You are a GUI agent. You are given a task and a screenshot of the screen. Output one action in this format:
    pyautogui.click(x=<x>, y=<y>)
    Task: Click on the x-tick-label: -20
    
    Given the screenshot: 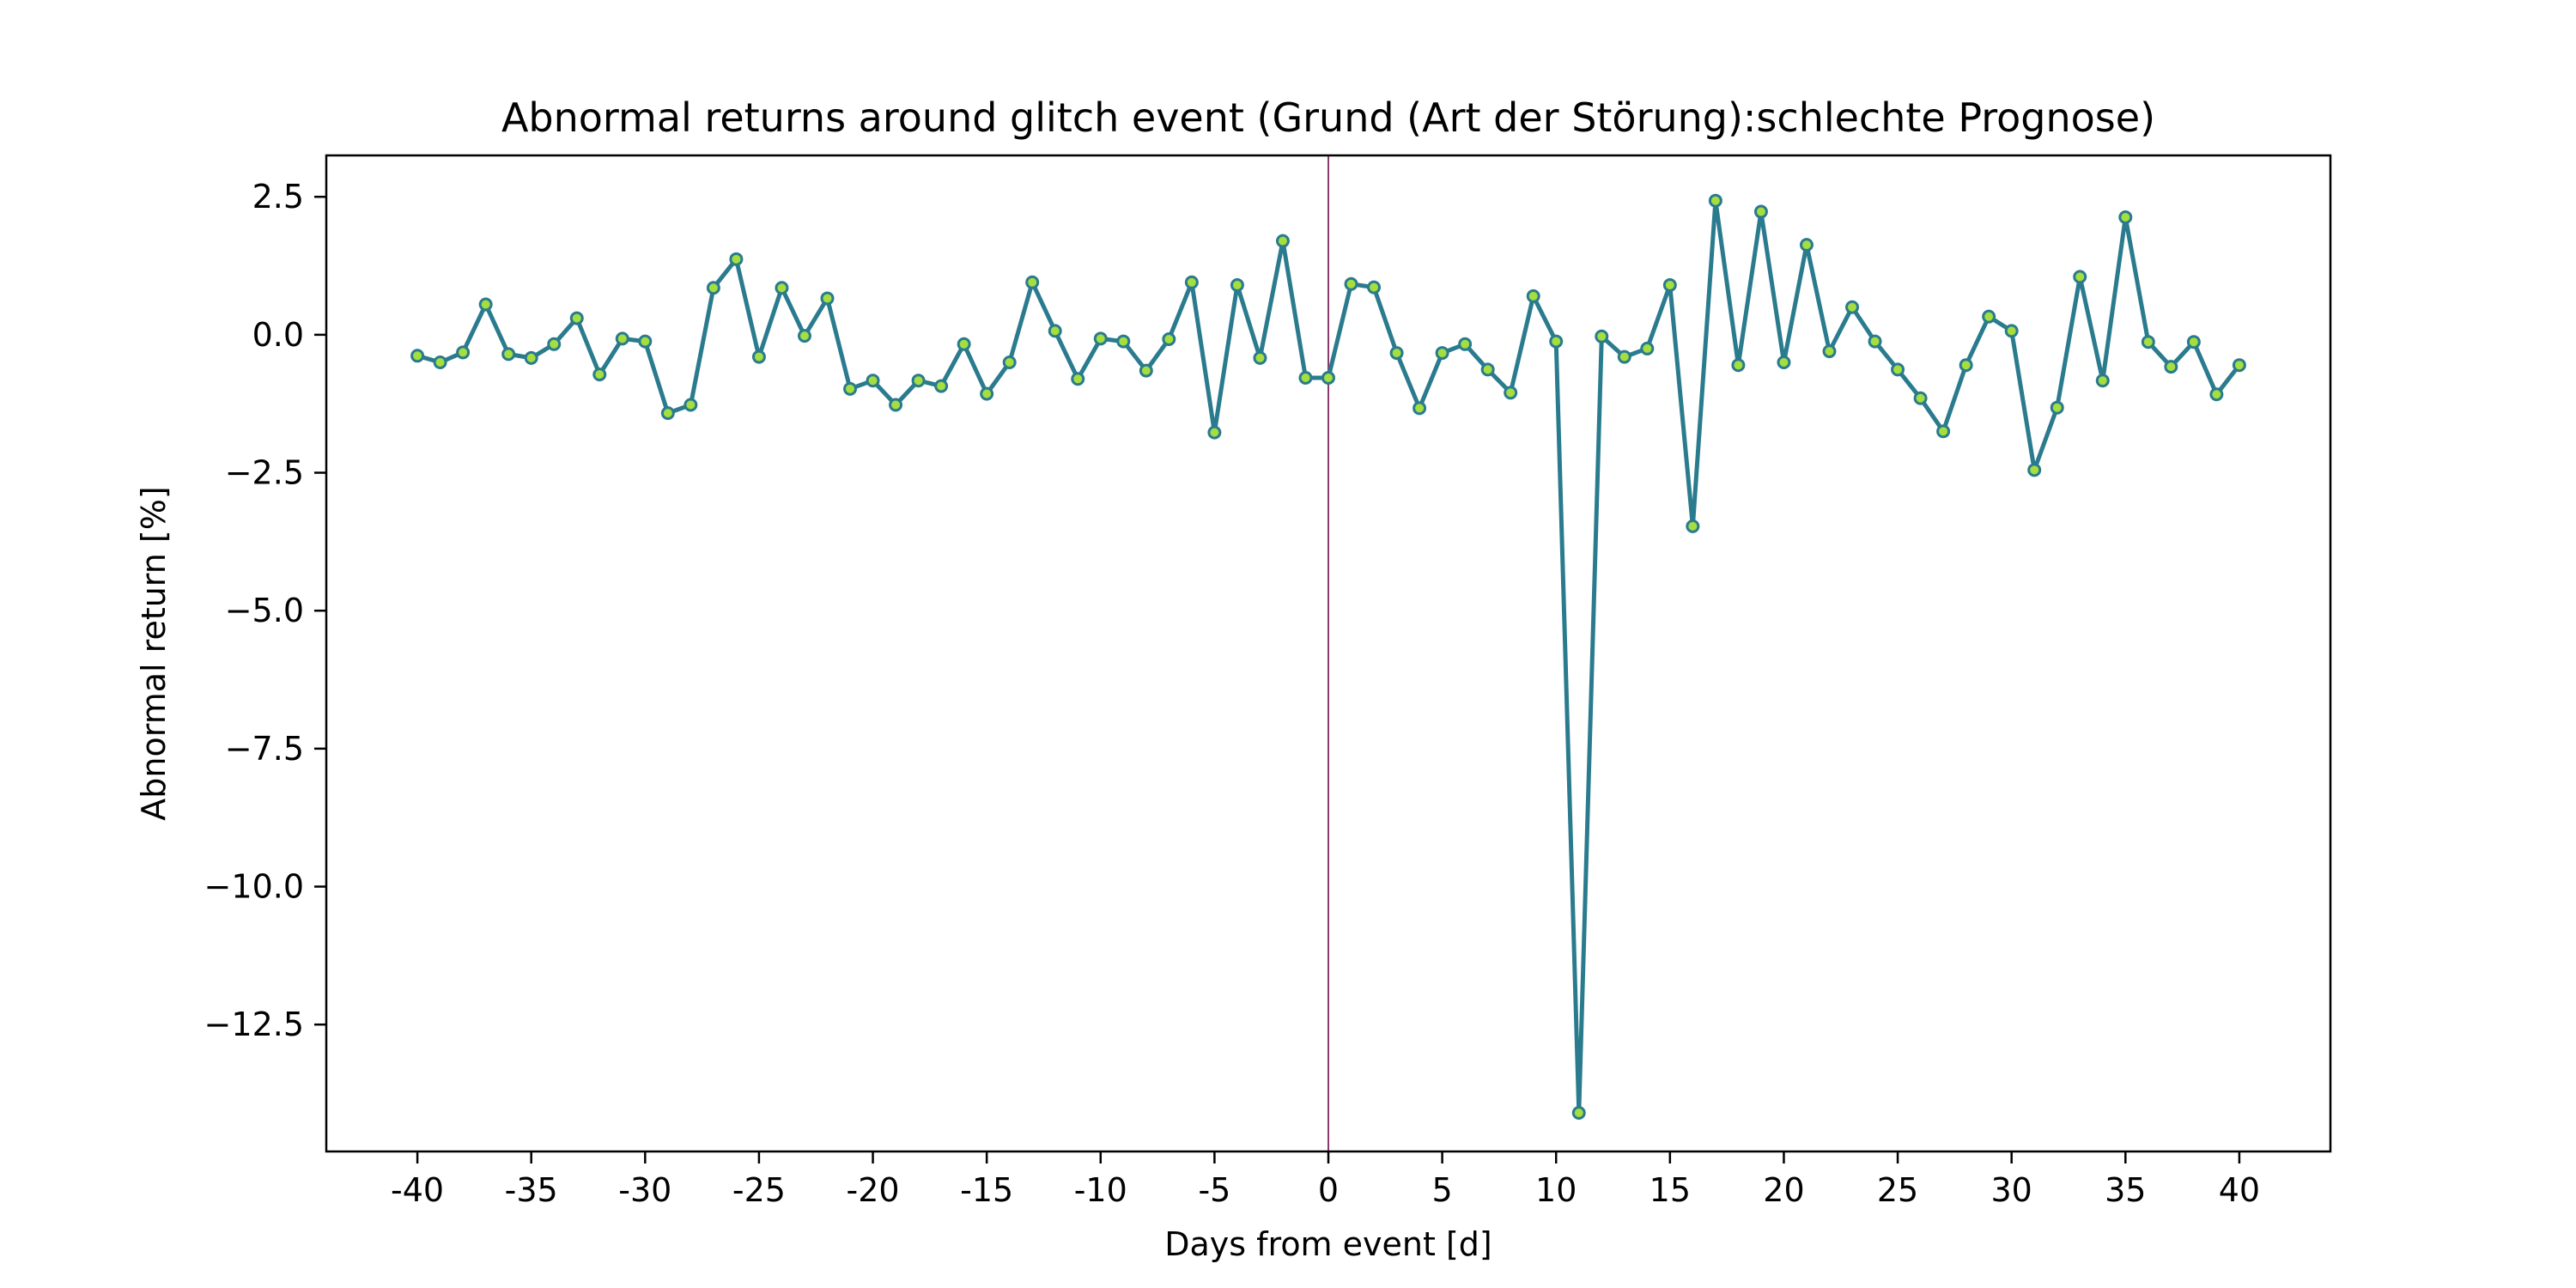 What is the action you would take?
    pyautogui.click(x=874, y=1190)
    